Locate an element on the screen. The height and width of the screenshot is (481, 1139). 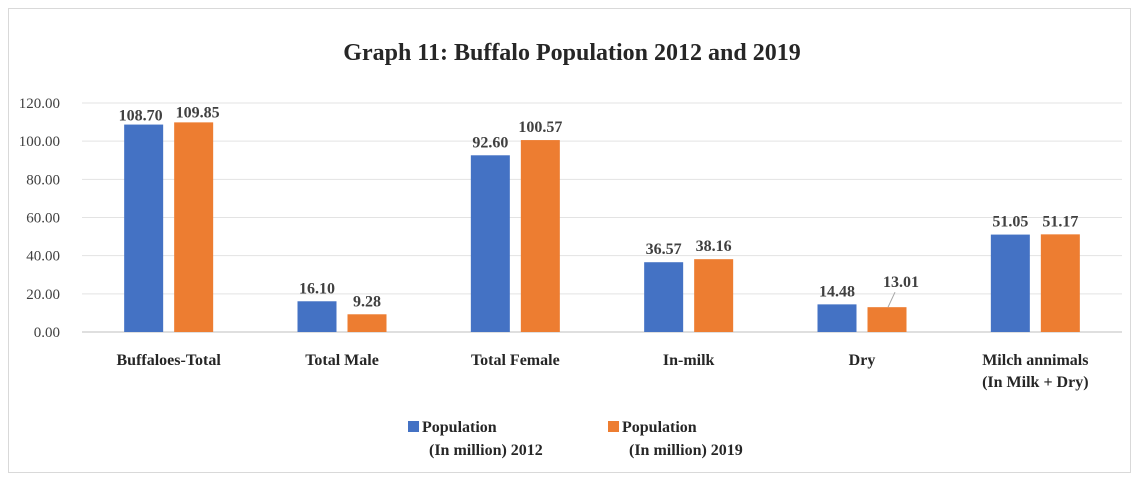
y-tick-label: 120.00 is located at coordinates (39, 104).